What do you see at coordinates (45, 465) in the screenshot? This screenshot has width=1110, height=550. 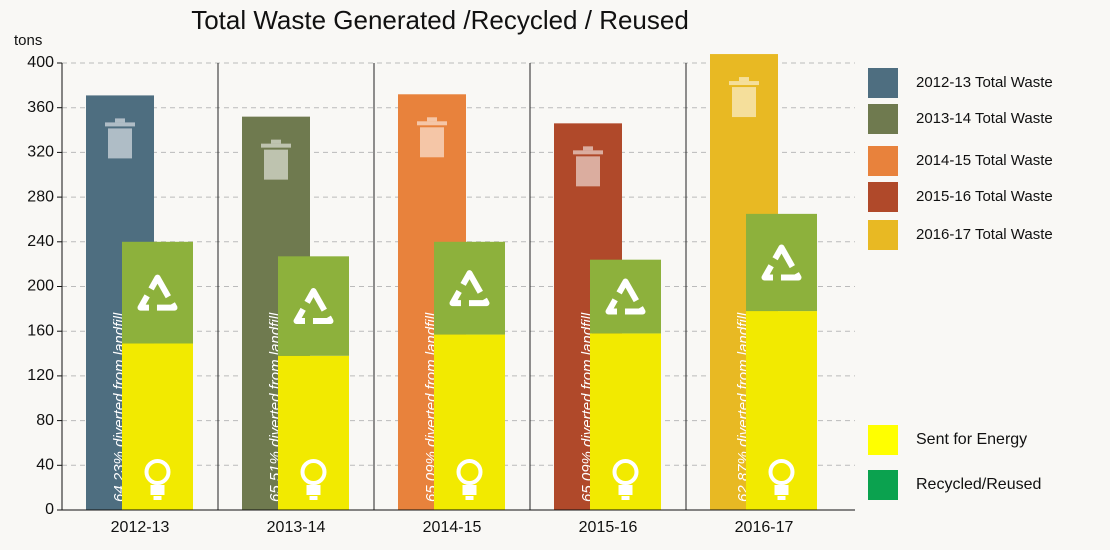 I see `y-tick-label: 40` at bounding box center [45, 465].